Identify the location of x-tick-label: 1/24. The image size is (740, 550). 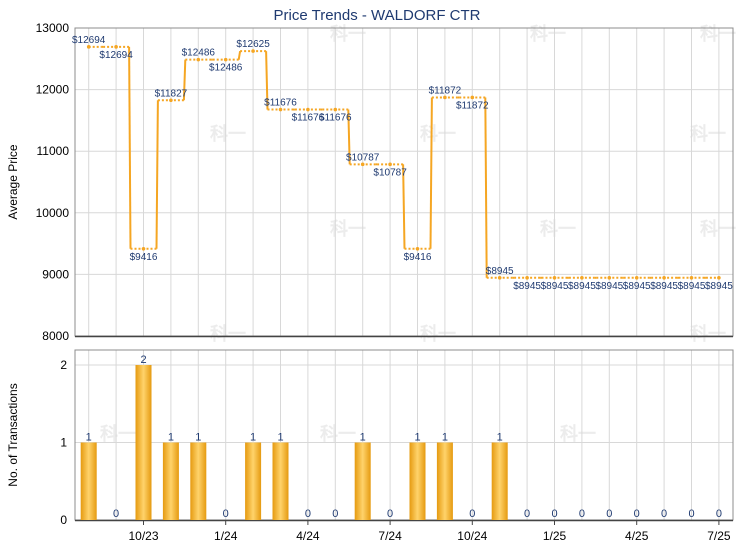
(226, 536).